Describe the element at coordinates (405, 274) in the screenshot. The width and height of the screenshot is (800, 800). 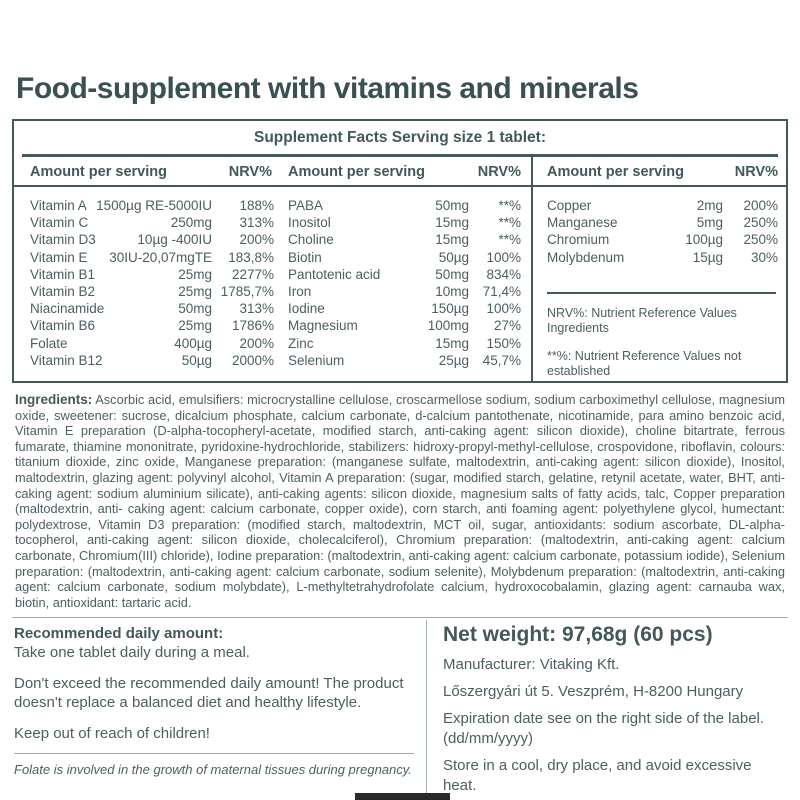
I see `nutrient-row: Pantotenic acid 50mg 834%` at that location.